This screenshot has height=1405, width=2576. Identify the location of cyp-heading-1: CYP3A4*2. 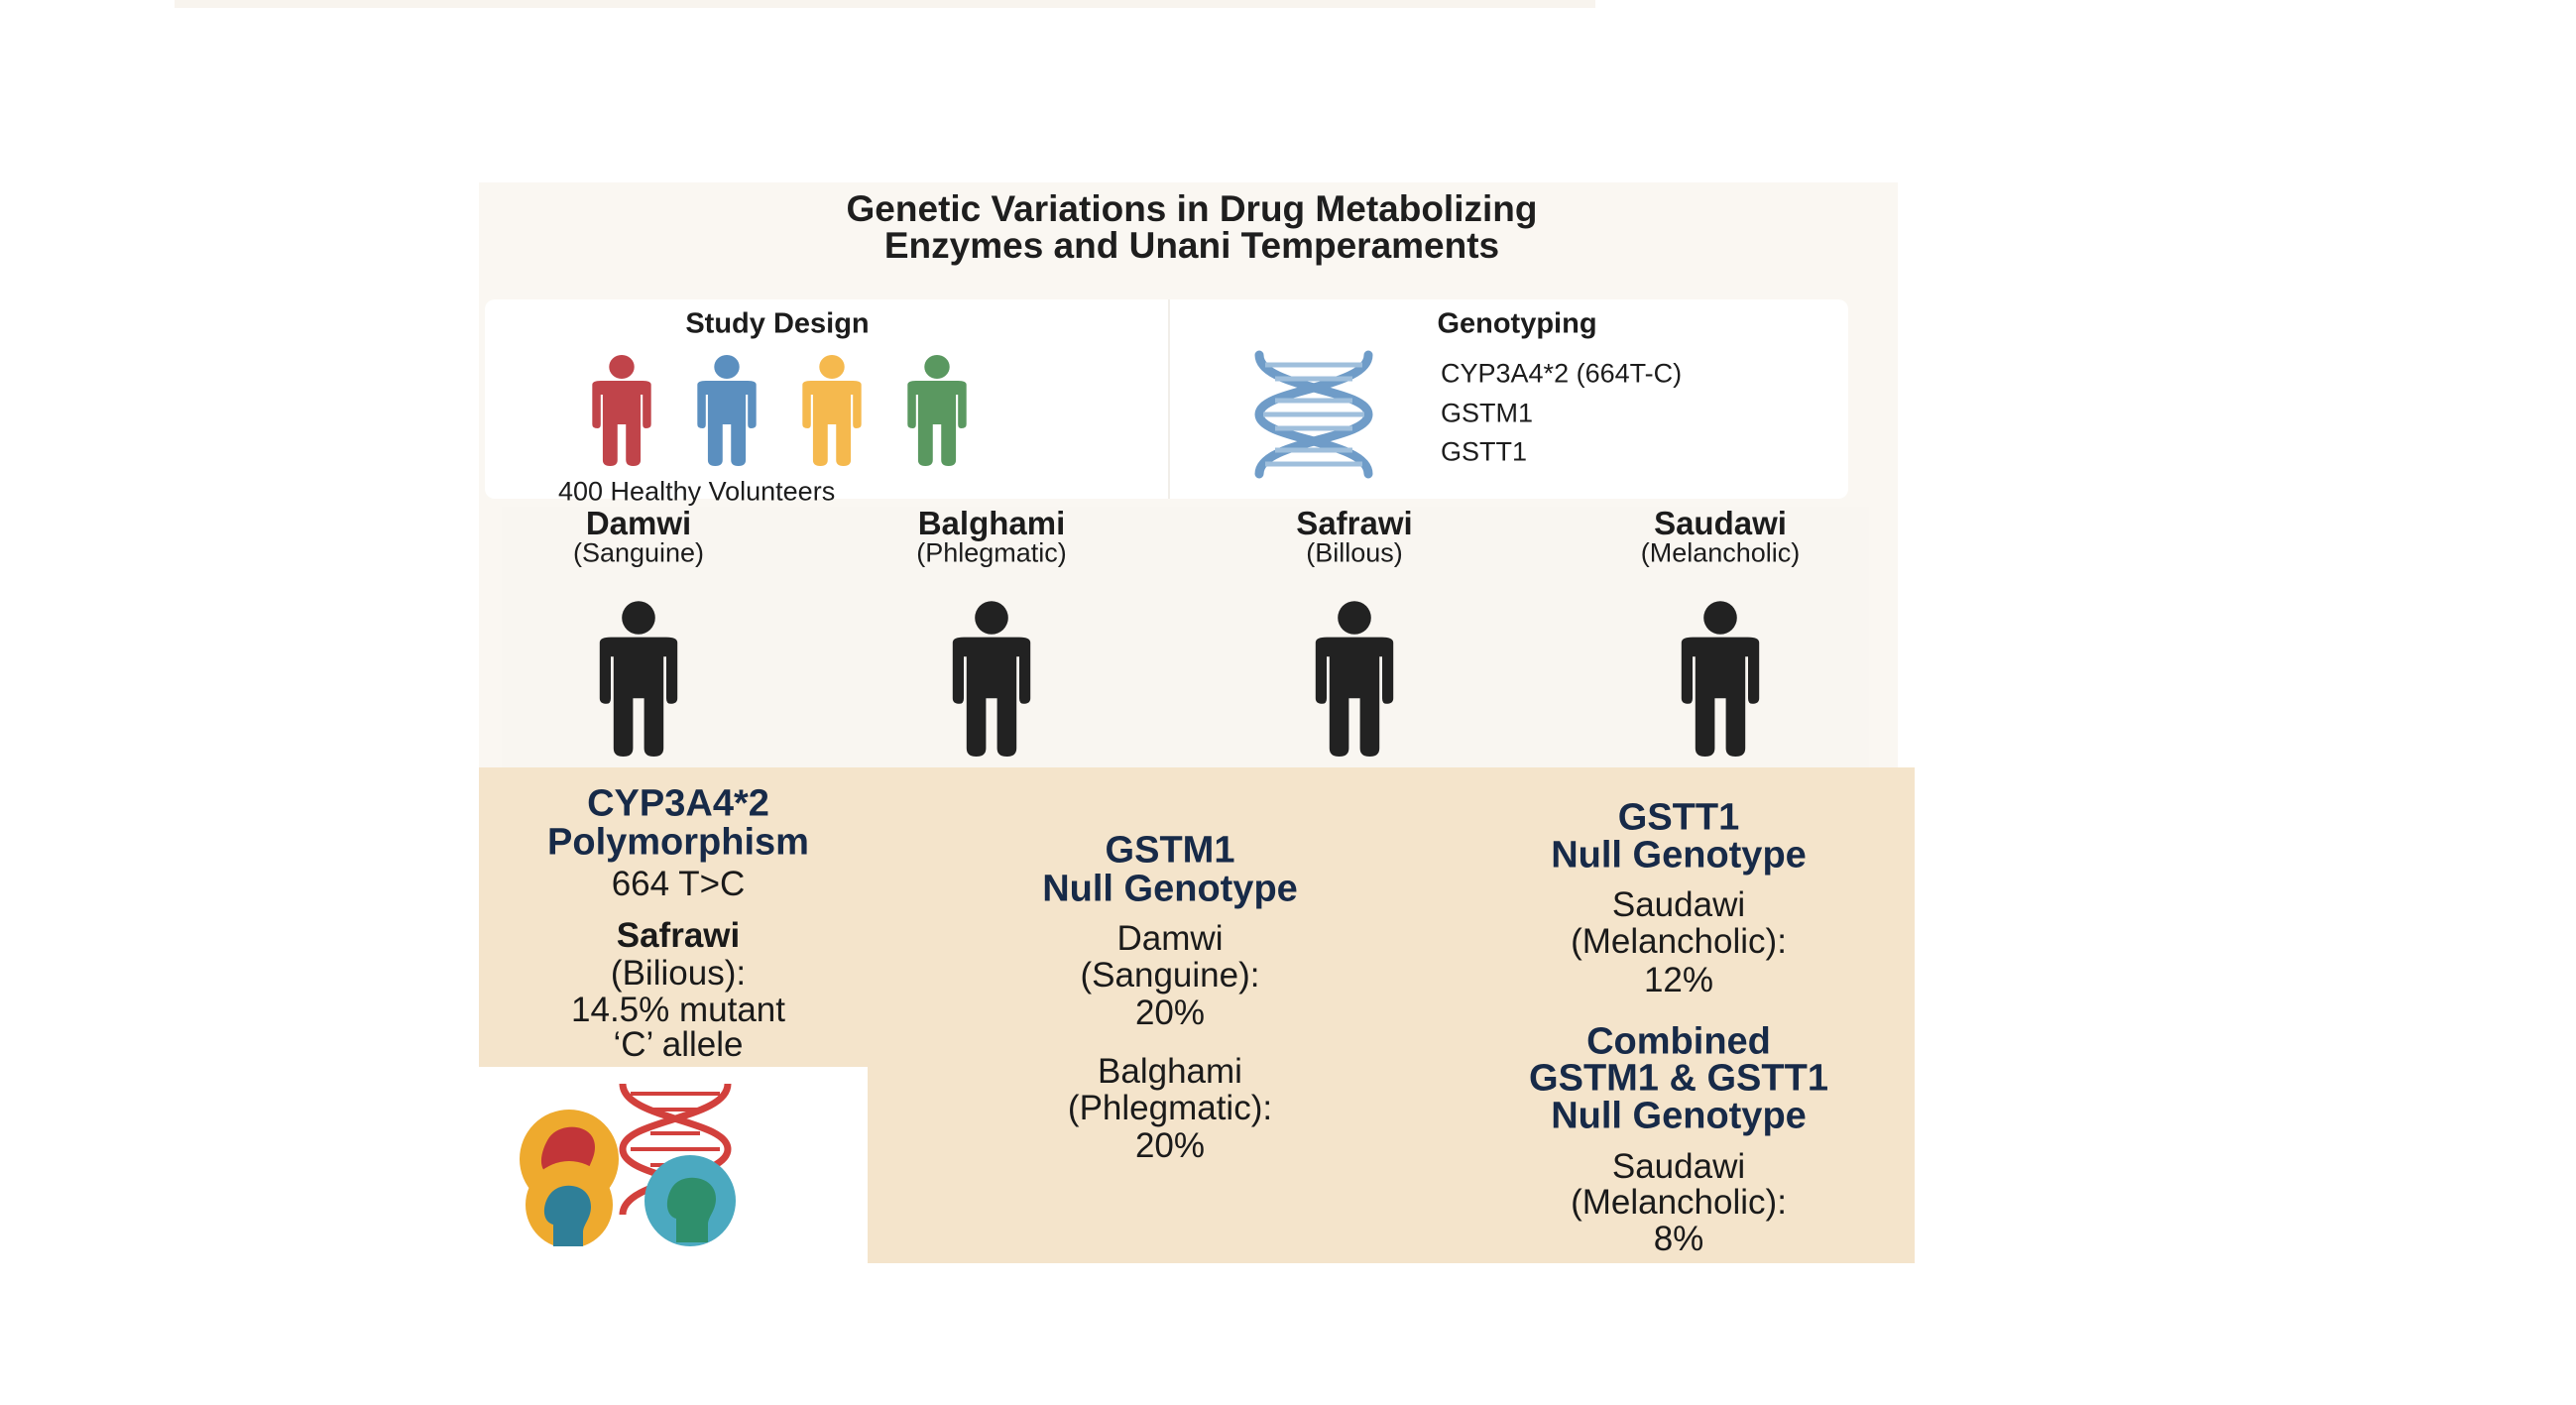
(678, 803).